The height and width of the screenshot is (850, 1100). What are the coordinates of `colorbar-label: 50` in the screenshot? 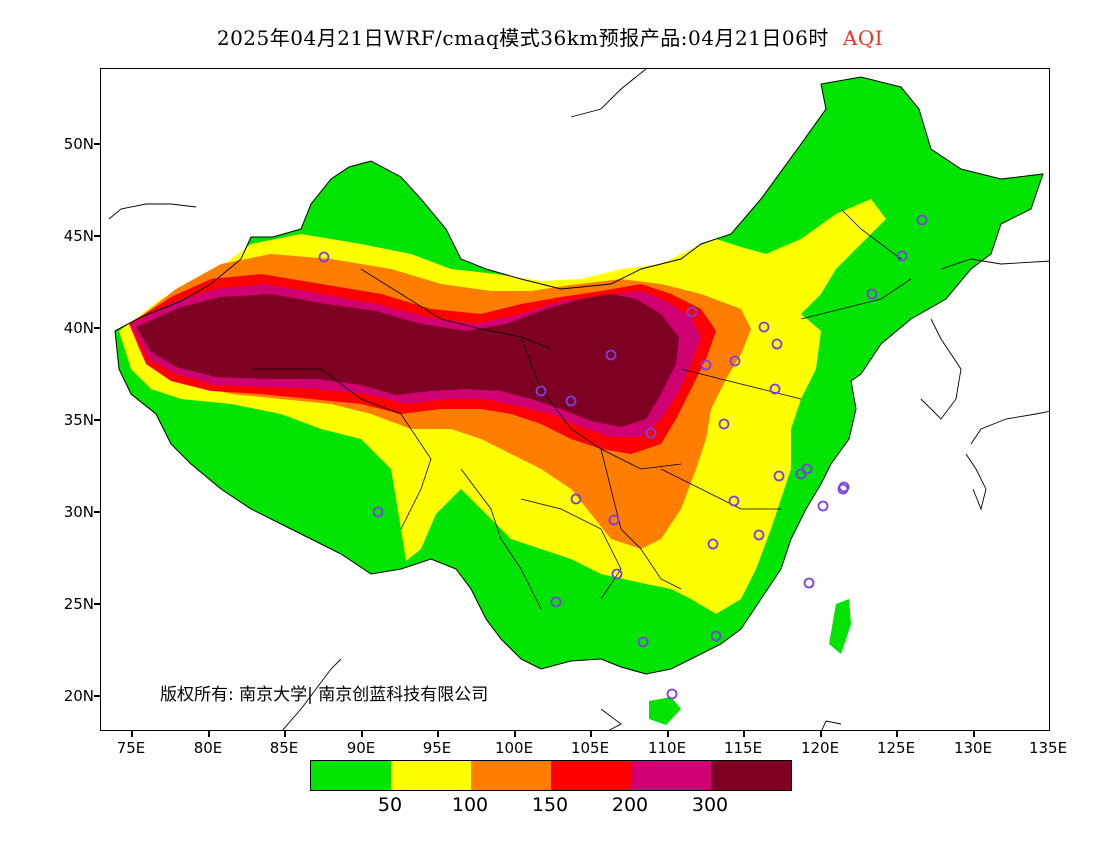 It's located at (390, 805).